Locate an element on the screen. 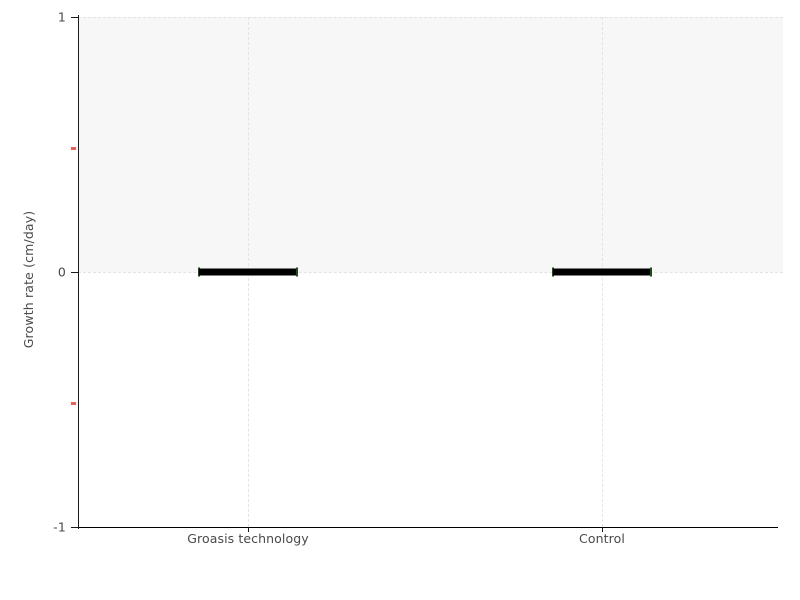 This screenshot has width=800, height=600. y-axis-title: Growth rate (cm/day) is located at coordinates (28, 279).